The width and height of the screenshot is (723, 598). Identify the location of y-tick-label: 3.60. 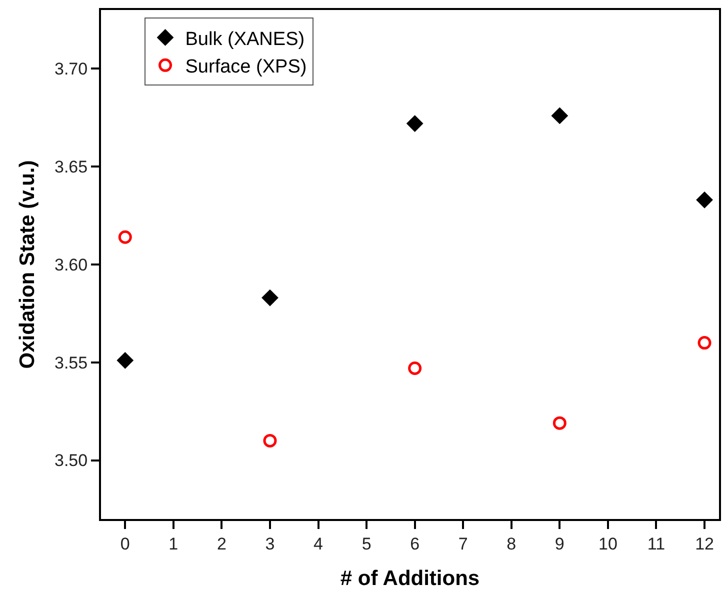
(71, 264).